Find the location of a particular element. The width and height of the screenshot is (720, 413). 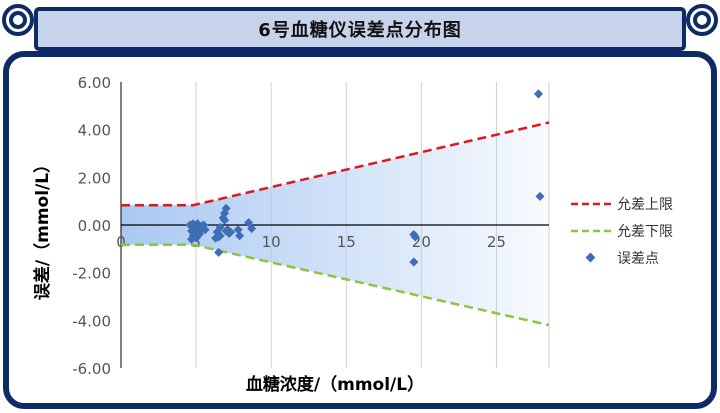

x-tick-label: 0 is located at coordinates (121, 242).